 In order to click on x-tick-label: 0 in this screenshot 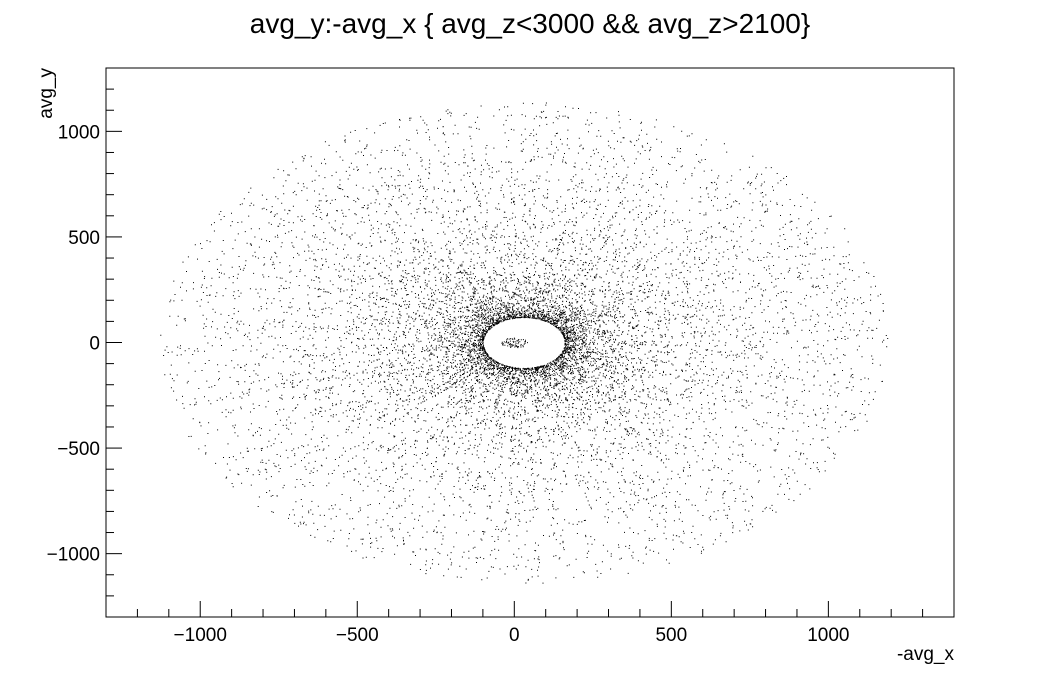, I will do `click(514, 635)`.